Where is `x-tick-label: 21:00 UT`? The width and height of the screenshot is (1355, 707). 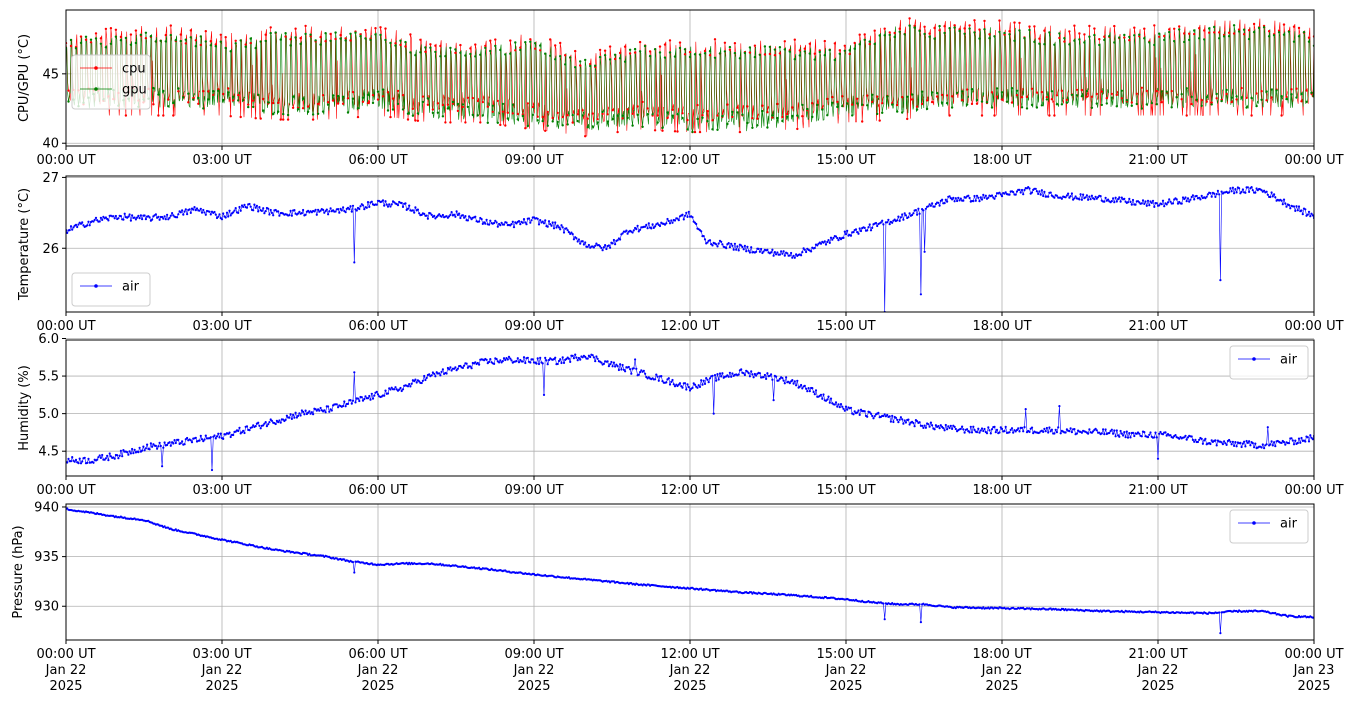 x-tick-label: 21:00 UT is located at coordinates (1157, 326).